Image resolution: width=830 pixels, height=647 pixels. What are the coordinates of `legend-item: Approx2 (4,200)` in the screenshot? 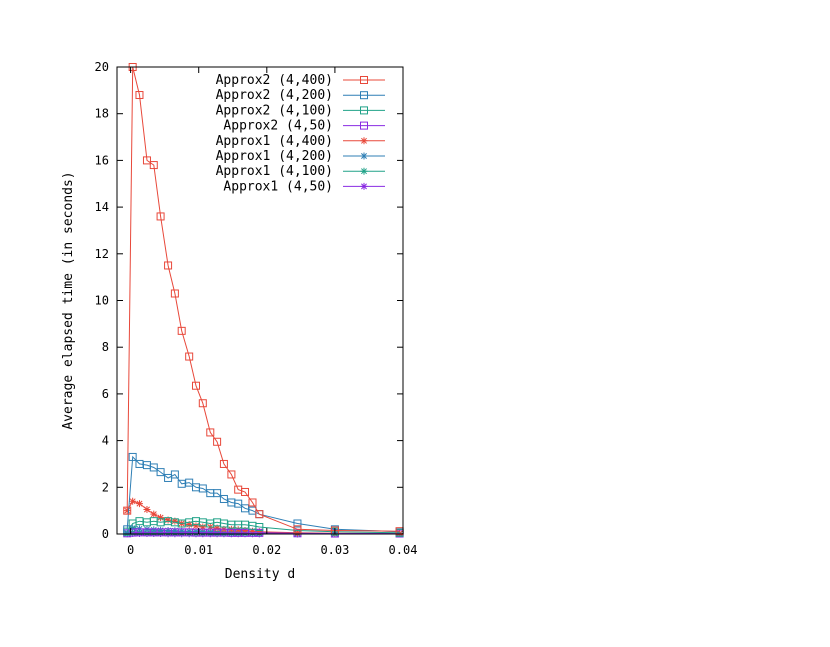 It's located at (300, 95).